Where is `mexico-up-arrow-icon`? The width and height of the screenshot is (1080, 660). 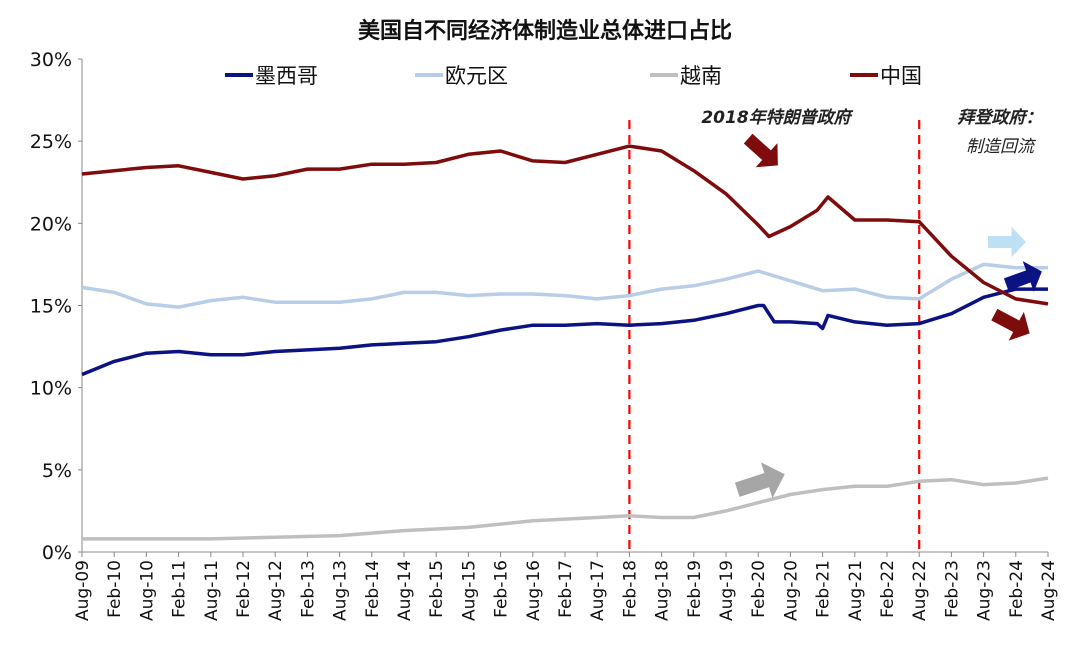 mexico-up-arrow-icon is located at coordinates (1022, 276).